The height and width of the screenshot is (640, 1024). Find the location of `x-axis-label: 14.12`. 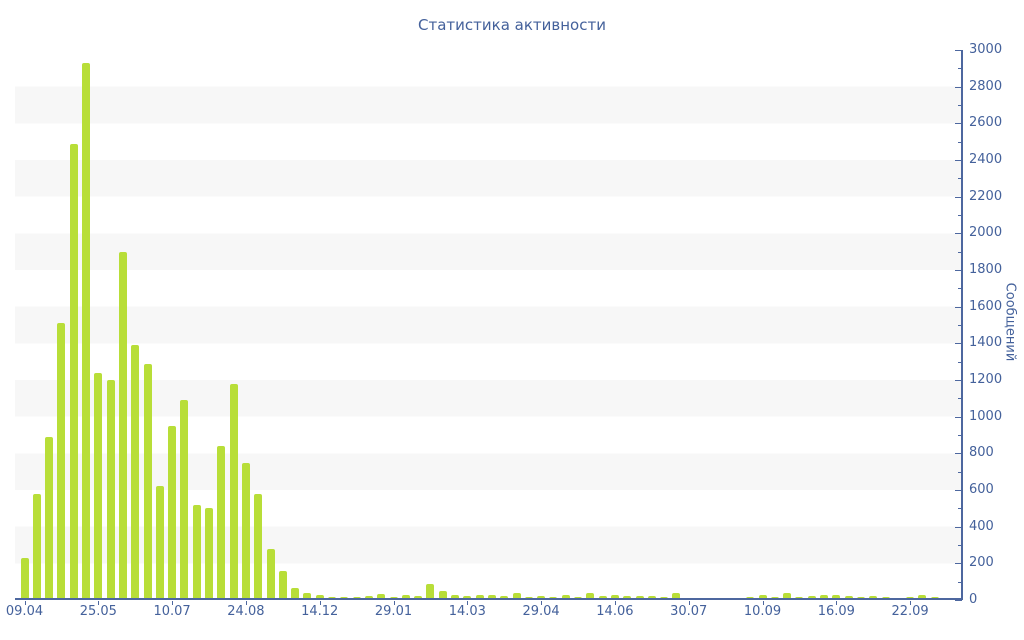

x-axis-label: 14.12 is located at coordinates (320, 611).